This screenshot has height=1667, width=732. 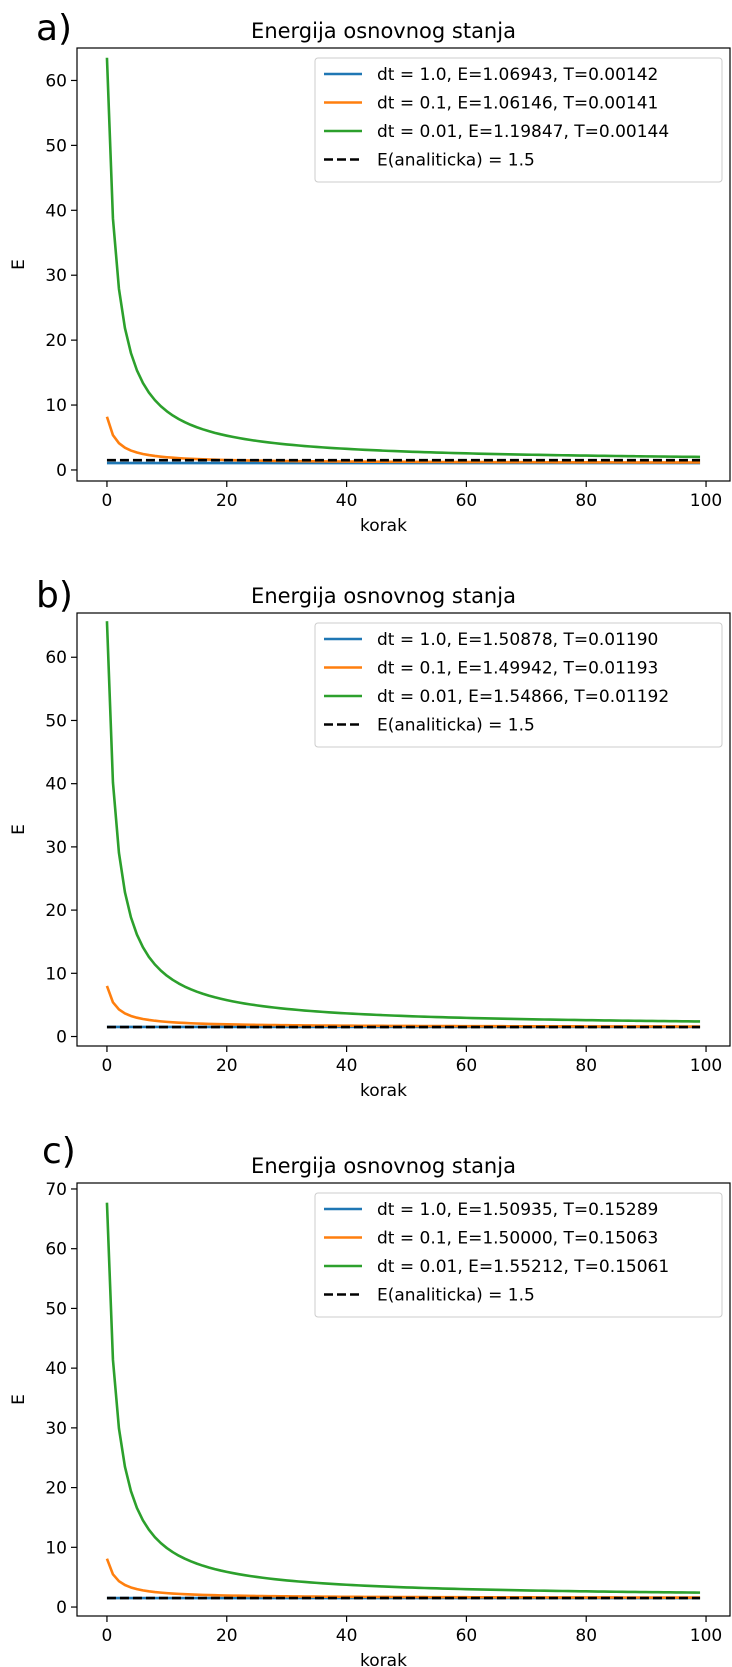 I want to click on legend-entry: dt = 0.01, E=1.19847, T=0.00144, so click(x=523, y=132).